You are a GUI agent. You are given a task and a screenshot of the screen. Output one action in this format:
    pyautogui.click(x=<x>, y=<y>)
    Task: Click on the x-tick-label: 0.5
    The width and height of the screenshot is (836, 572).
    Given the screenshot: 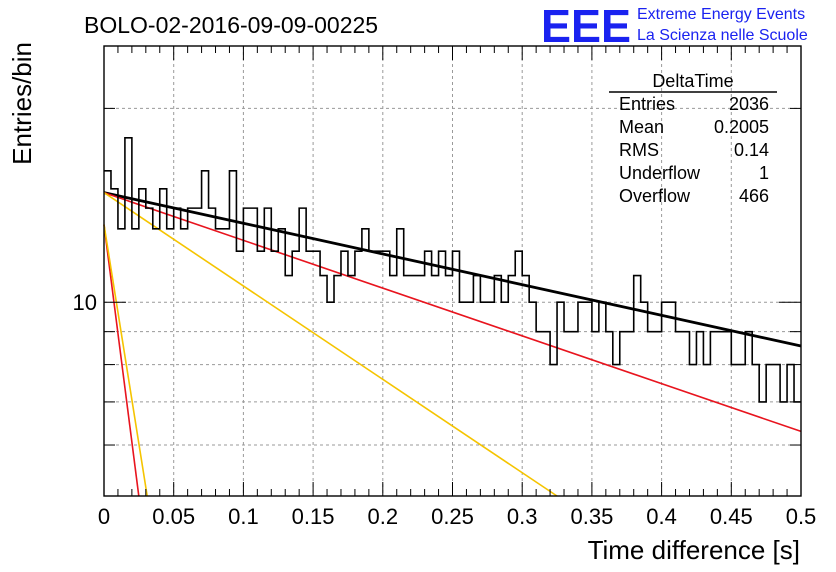 What is the action you would take?
    pyautogui.click(x=801, y=516)
    